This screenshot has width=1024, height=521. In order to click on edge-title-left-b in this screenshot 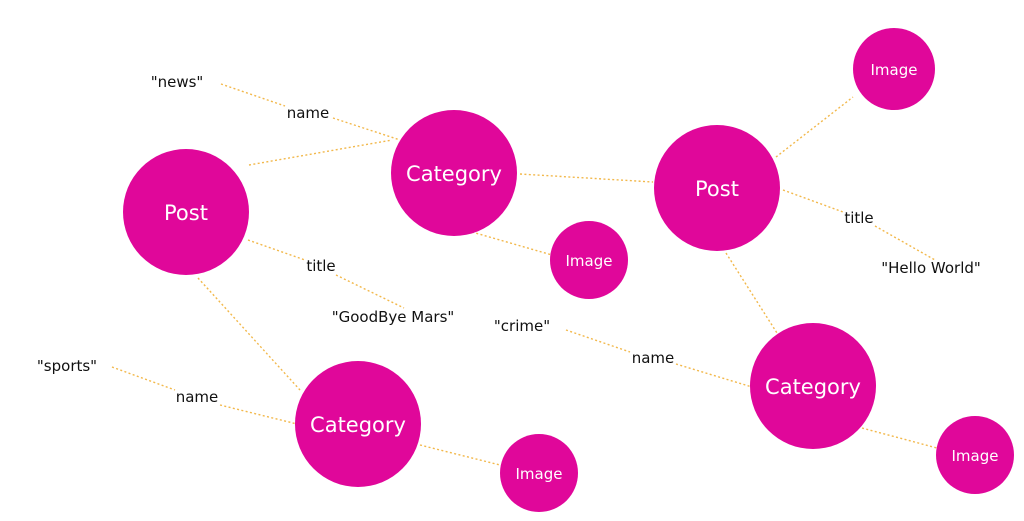, I will do `click(370, 291)`.